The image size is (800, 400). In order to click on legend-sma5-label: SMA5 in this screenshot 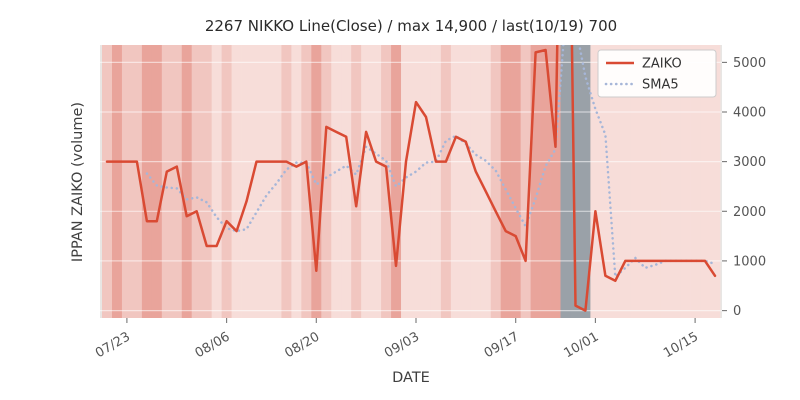, I will do `click(660, 85)`.